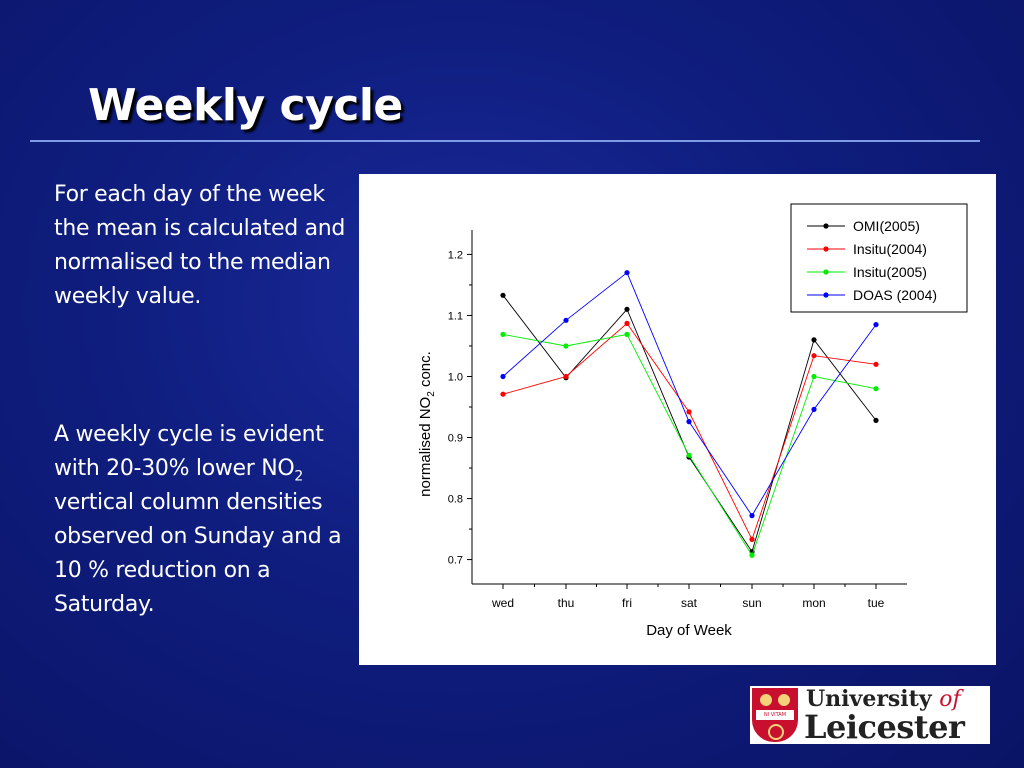 This screenshot has width=1024, height=768. I want to click on y-tick-label: 0.9, so click(455, 439).